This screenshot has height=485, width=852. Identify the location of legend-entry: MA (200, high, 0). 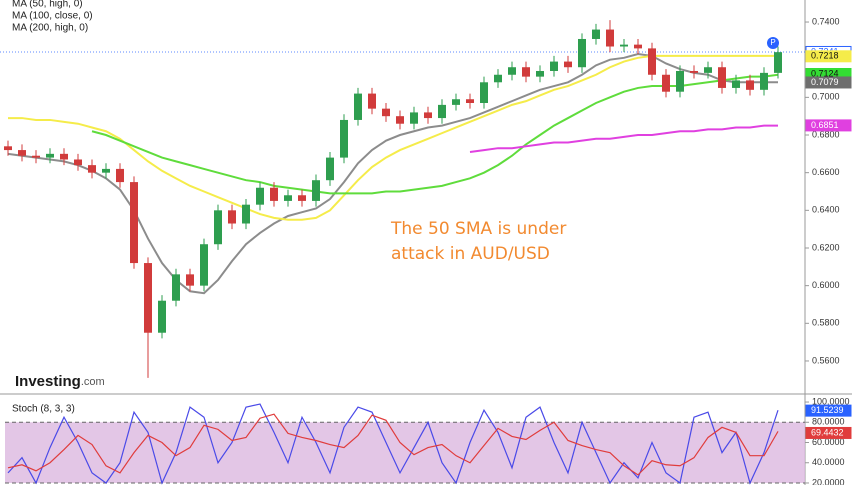
(50, 28).